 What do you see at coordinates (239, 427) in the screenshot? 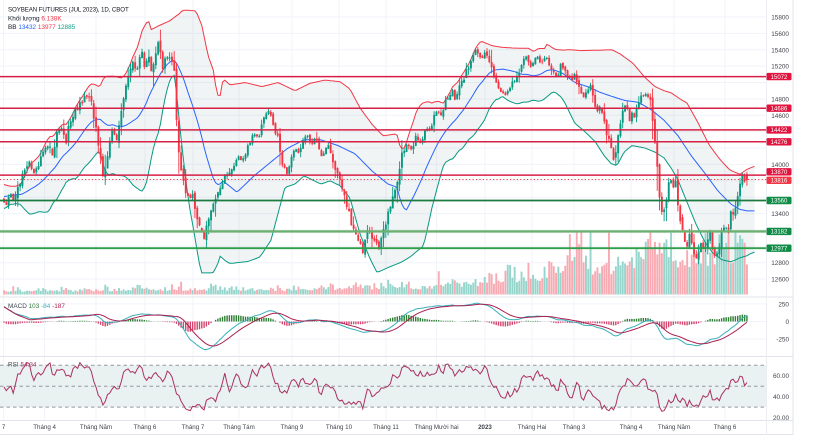
I see `svg-text: Tháng Tám` at bounding box center [239, 427].